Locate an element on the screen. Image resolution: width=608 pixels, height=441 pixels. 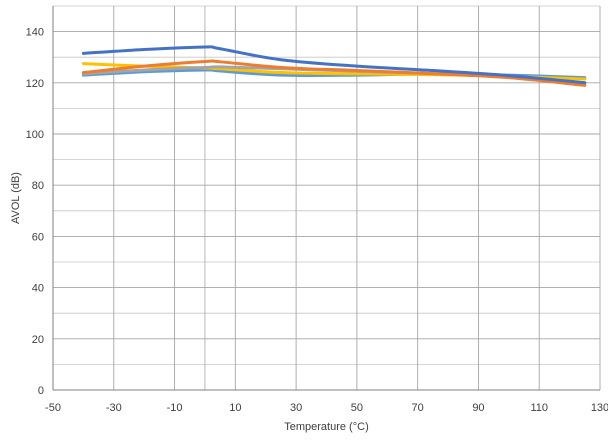
x-tick-label: 10 is located at coordinates (235, 408).